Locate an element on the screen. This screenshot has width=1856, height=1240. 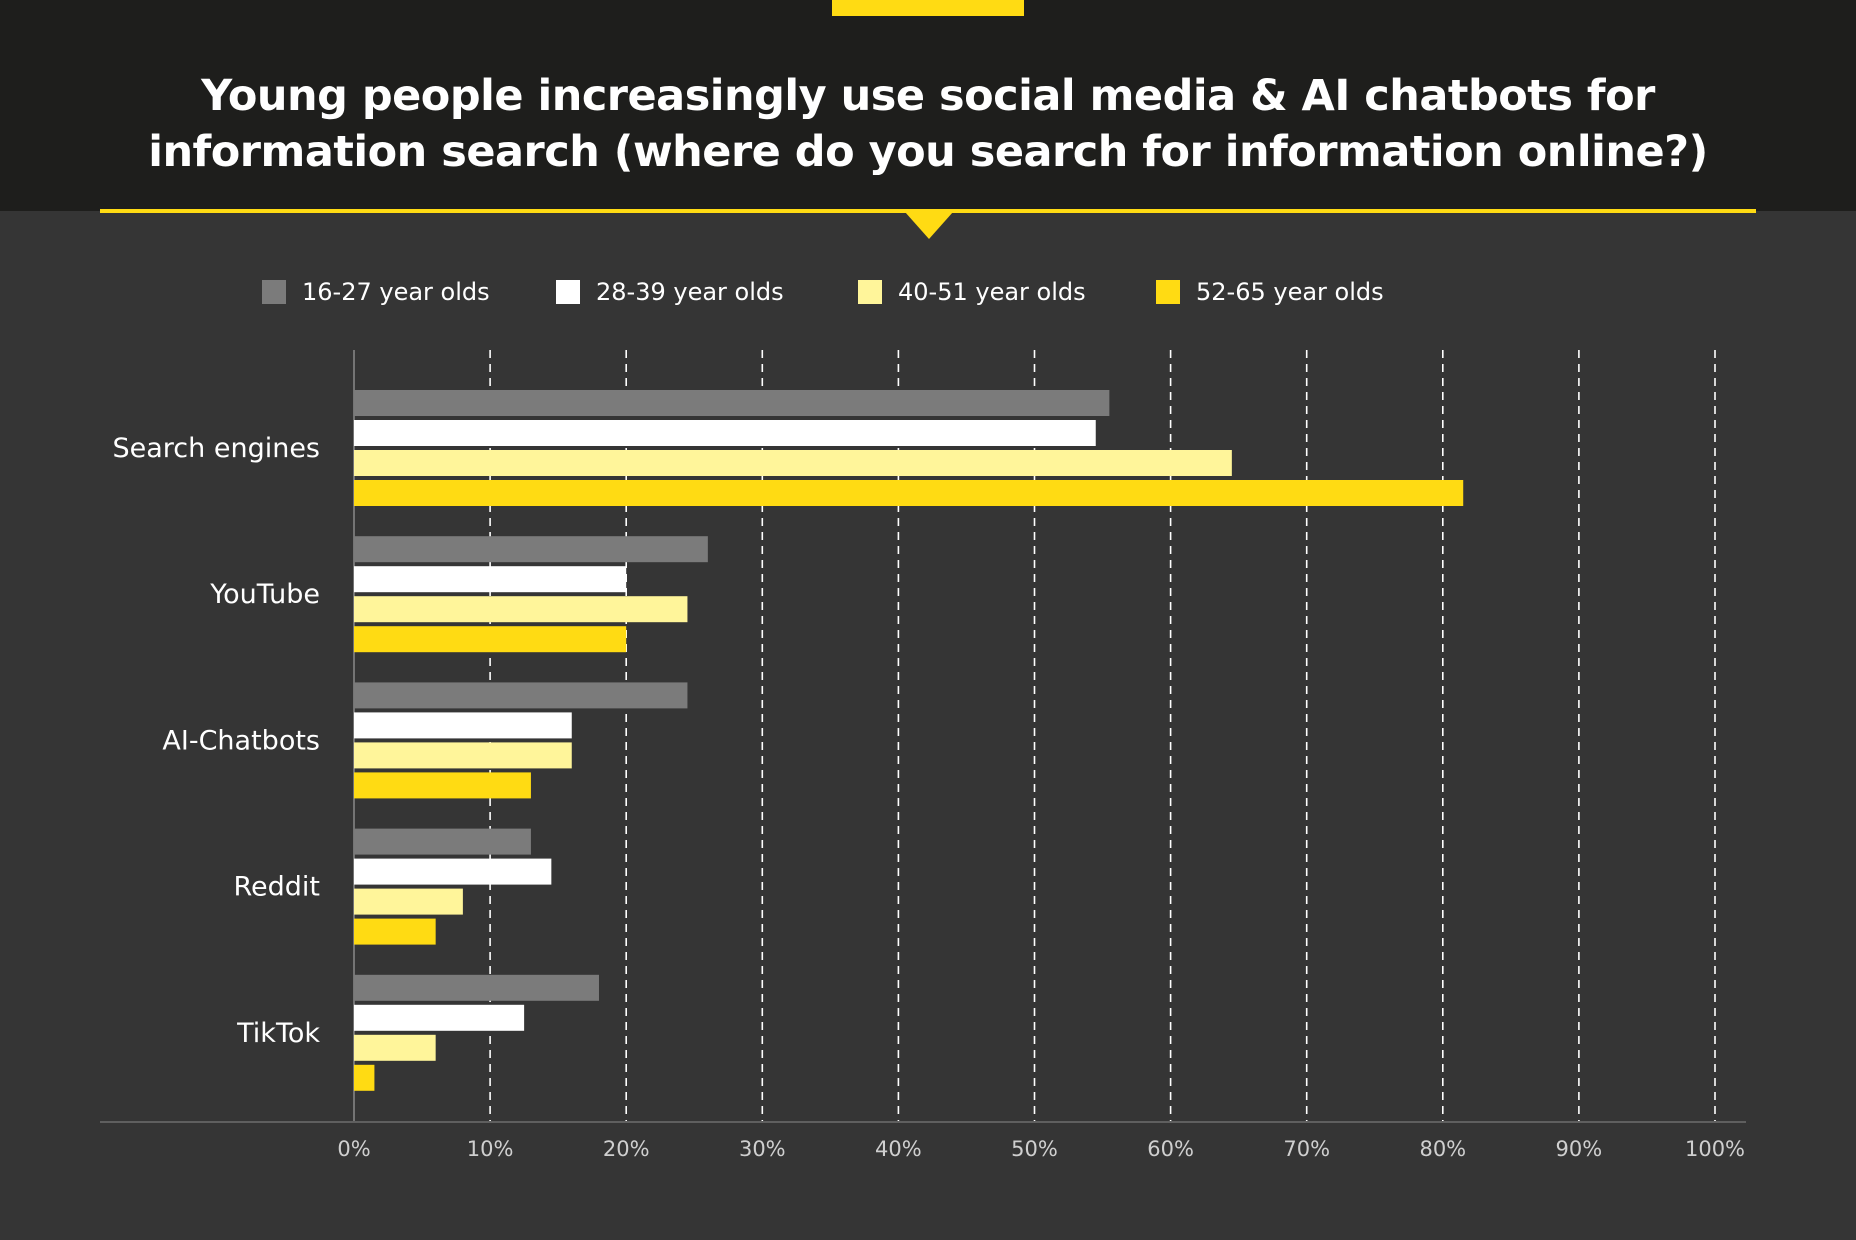
x-tick-label: 100% is located at coordinates (1715, 1149).